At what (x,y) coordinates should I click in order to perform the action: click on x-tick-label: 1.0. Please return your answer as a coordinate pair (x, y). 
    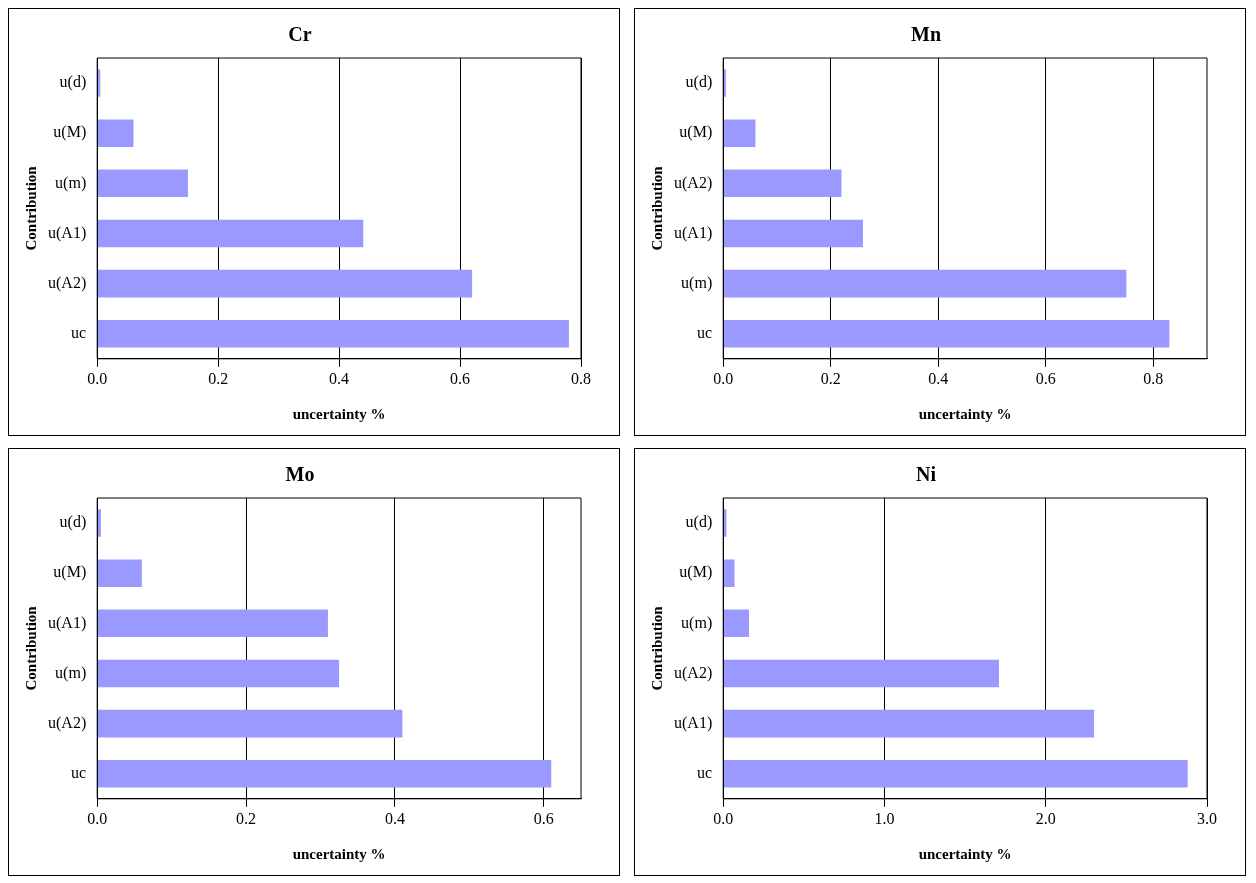
    Looking at the image, I should click on (884, 818).